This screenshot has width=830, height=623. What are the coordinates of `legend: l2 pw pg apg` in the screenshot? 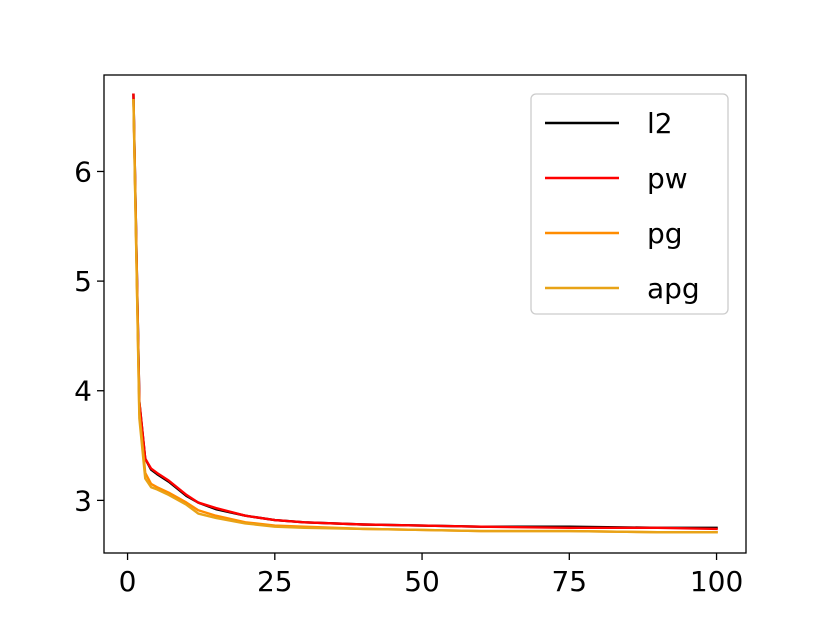 It's located at (629, 204).